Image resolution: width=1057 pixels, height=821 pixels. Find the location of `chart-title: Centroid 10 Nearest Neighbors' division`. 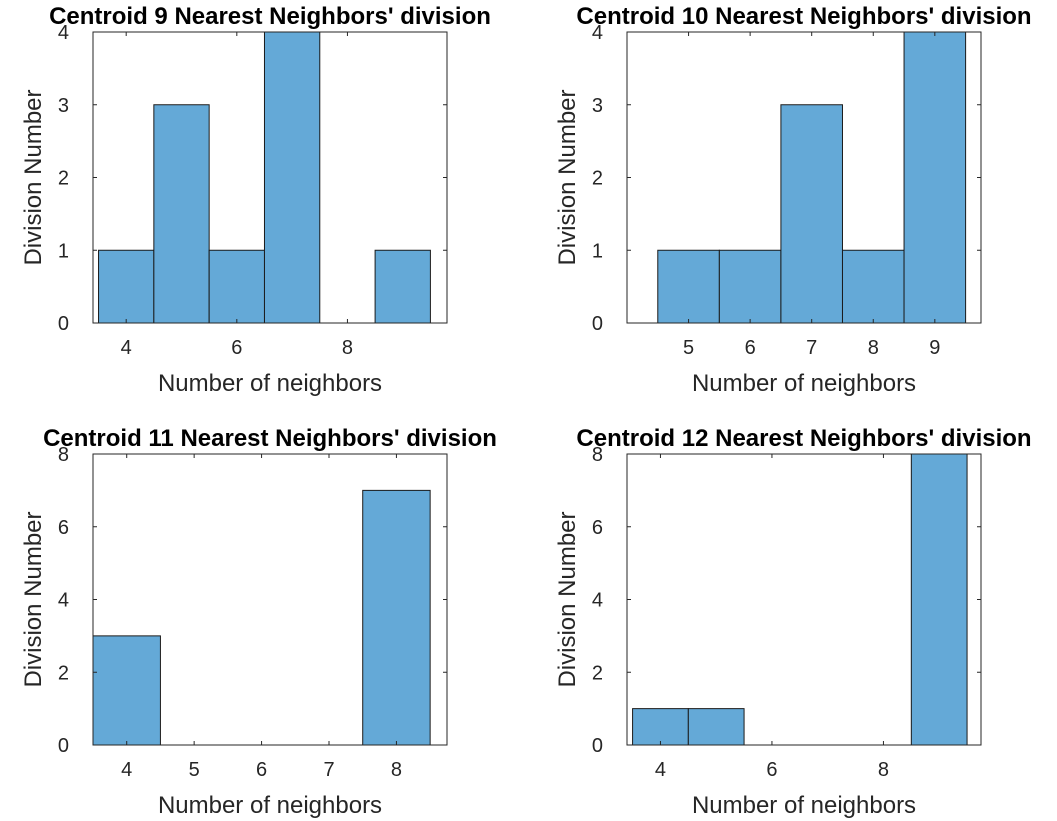

chart-title: Centroid 10 Nearest Neighbors' division is located at coordinates (803, 16).